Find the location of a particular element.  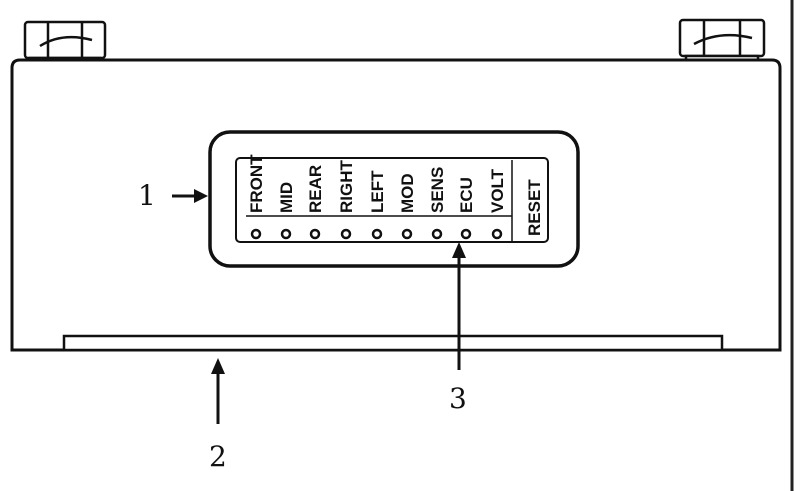

code-label-volt: VOLT is located at coordinates (497, 190).